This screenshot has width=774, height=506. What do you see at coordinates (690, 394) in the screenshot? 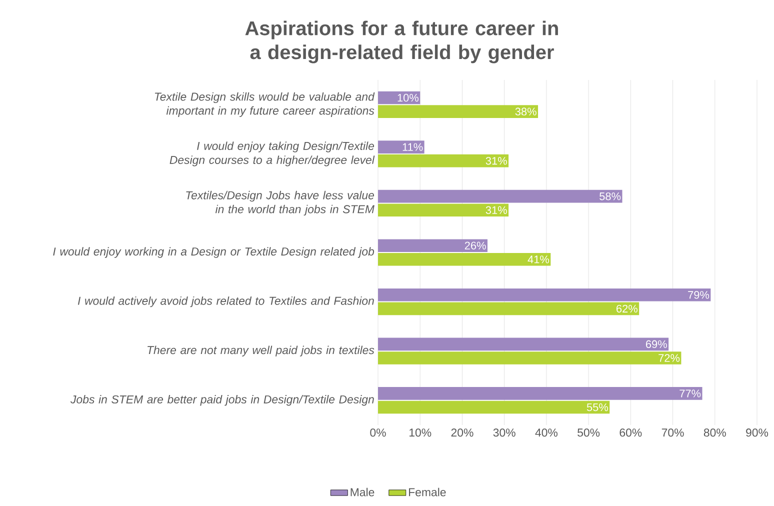
I see `data-label: 77%` at bounding box center [690, 394].